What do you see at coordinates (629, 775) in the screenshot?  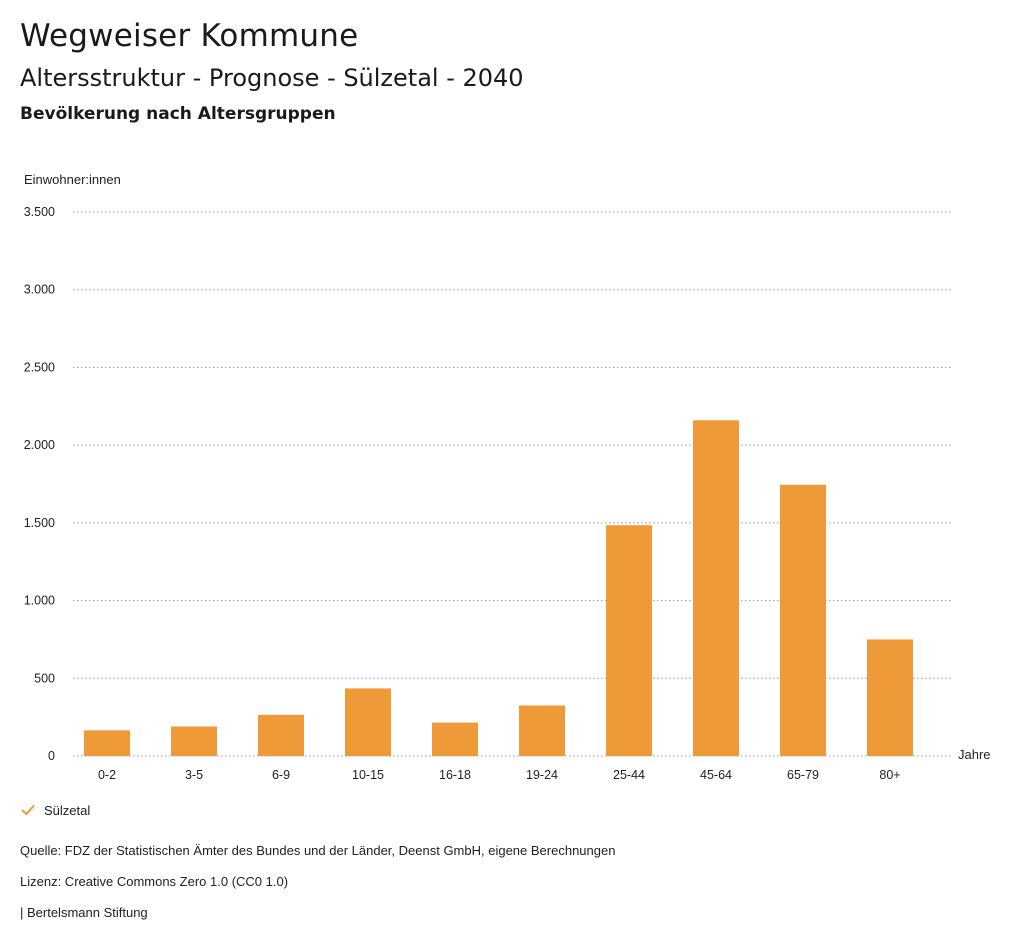 I see `x-tick-label: 25-44` at bounding box center [629, 775].